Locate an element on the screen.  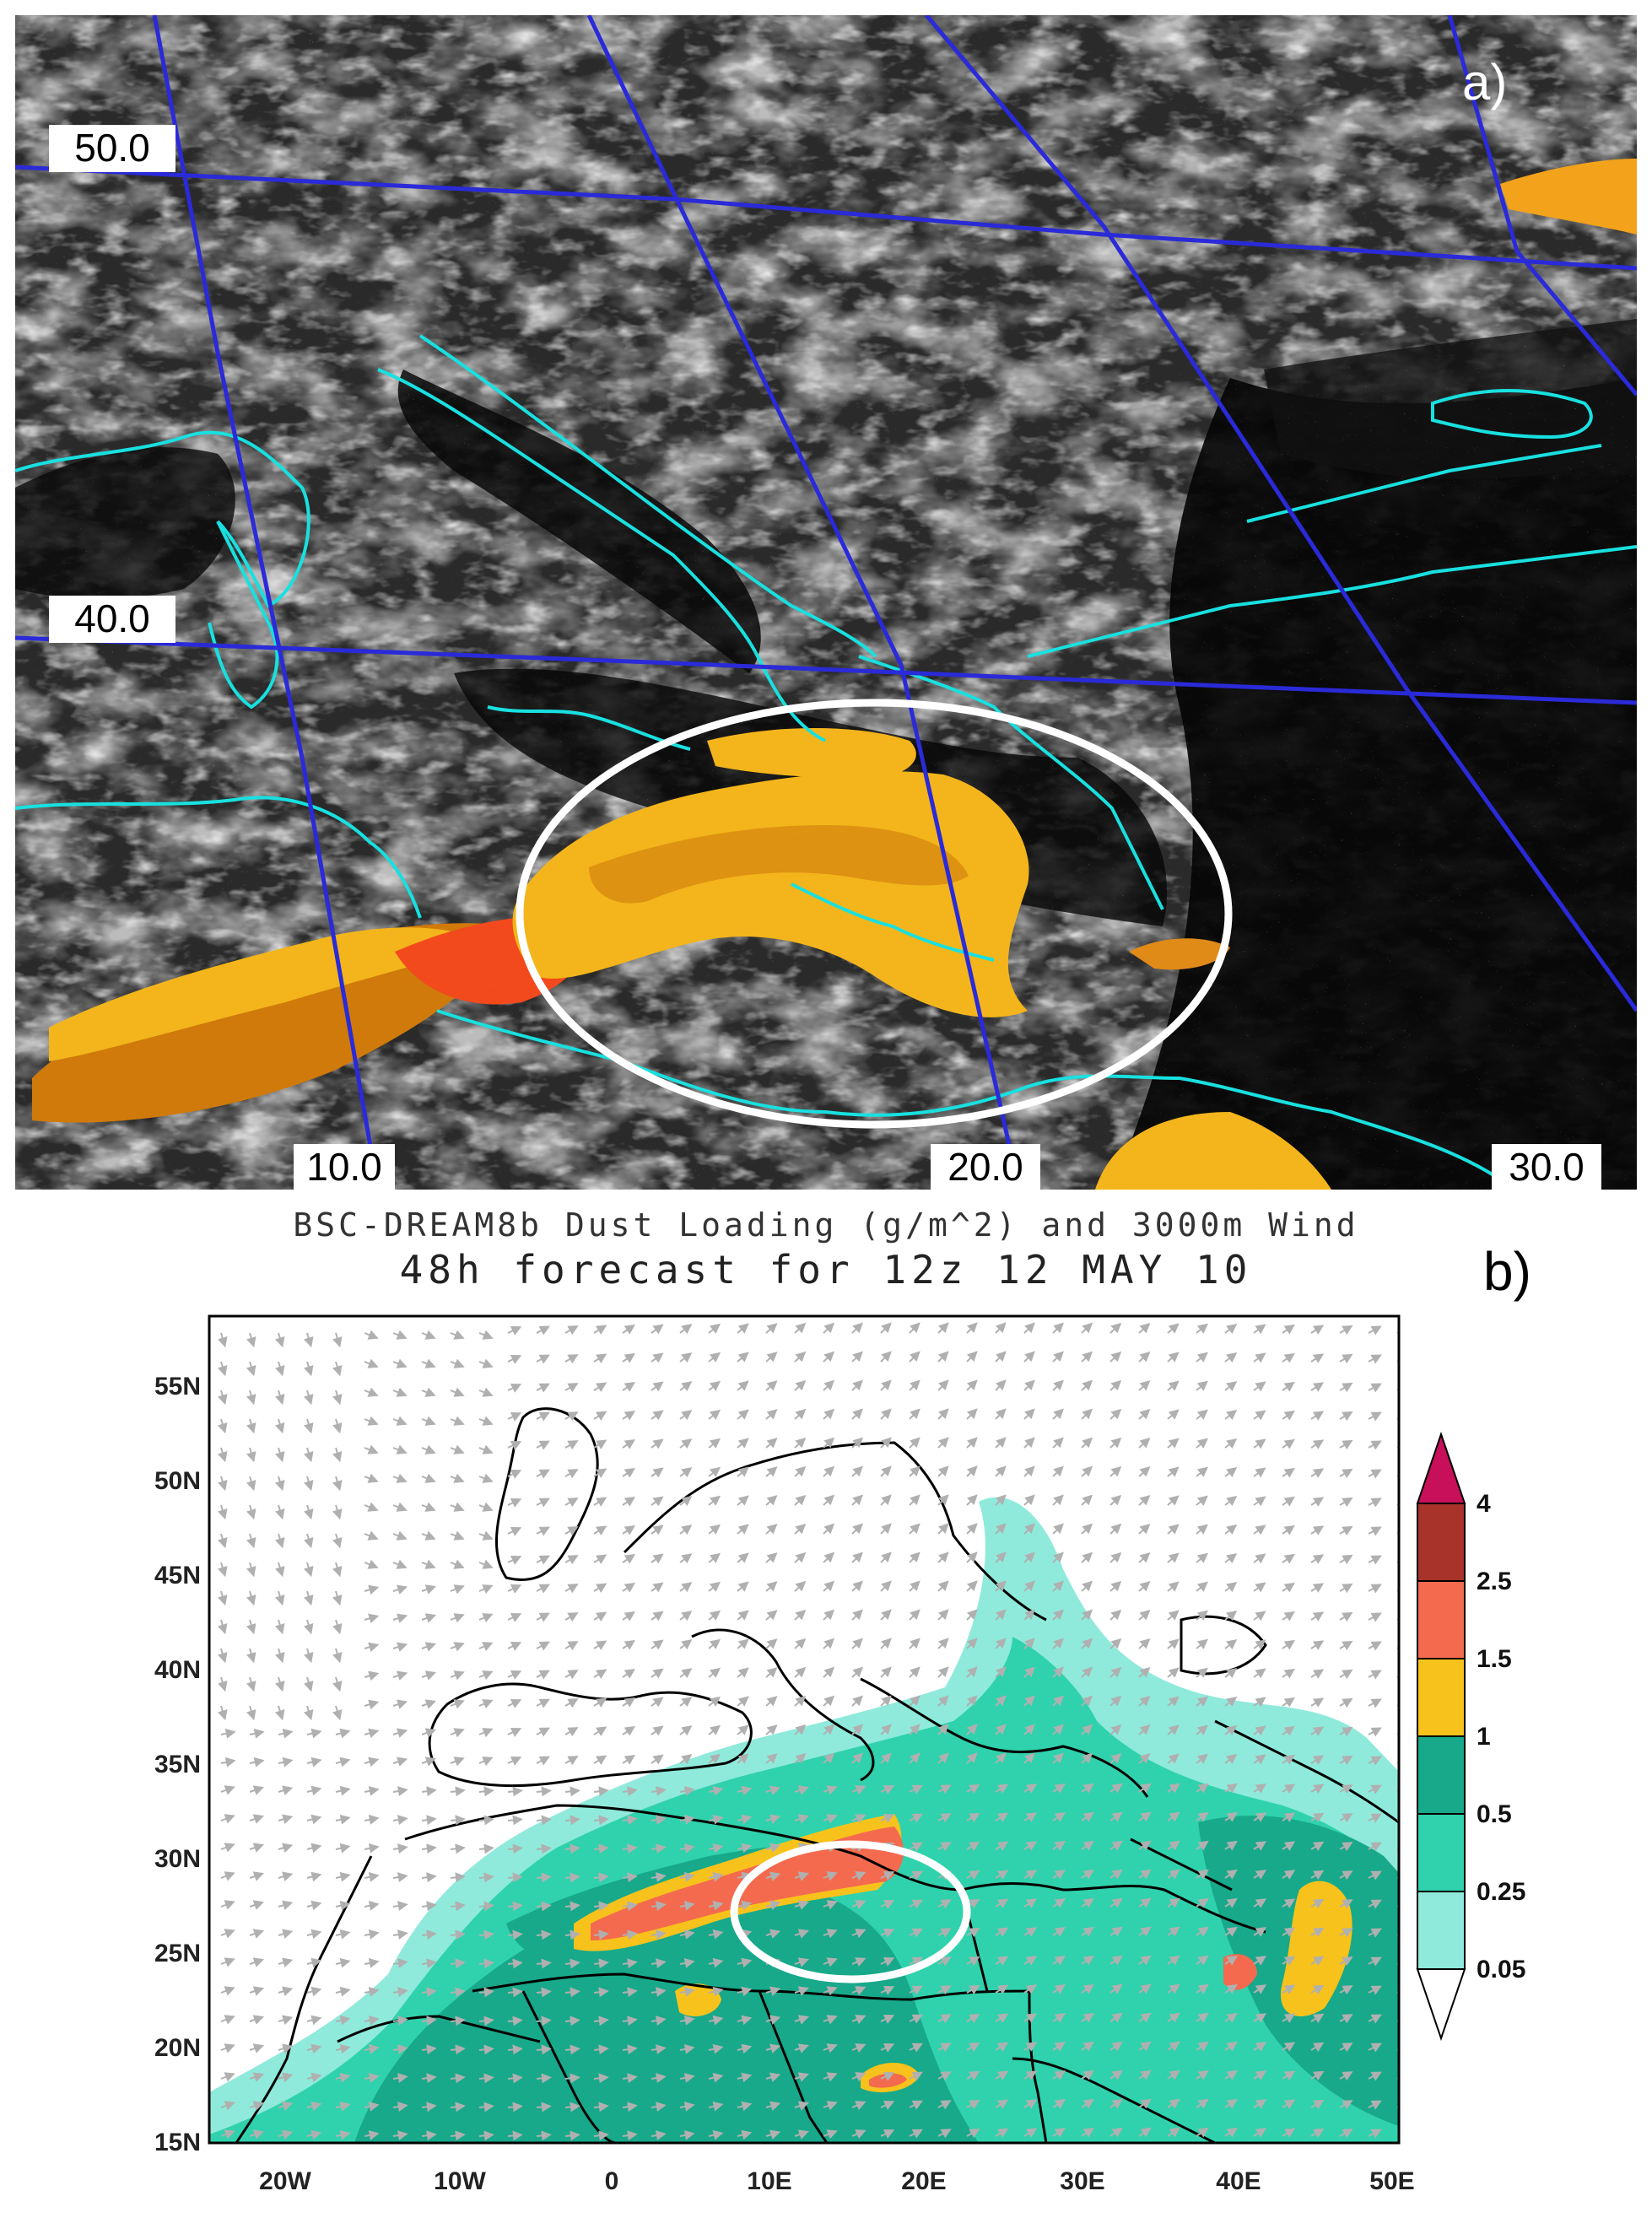
svg-text: 10.0 is located at coordinates (344, 1167).